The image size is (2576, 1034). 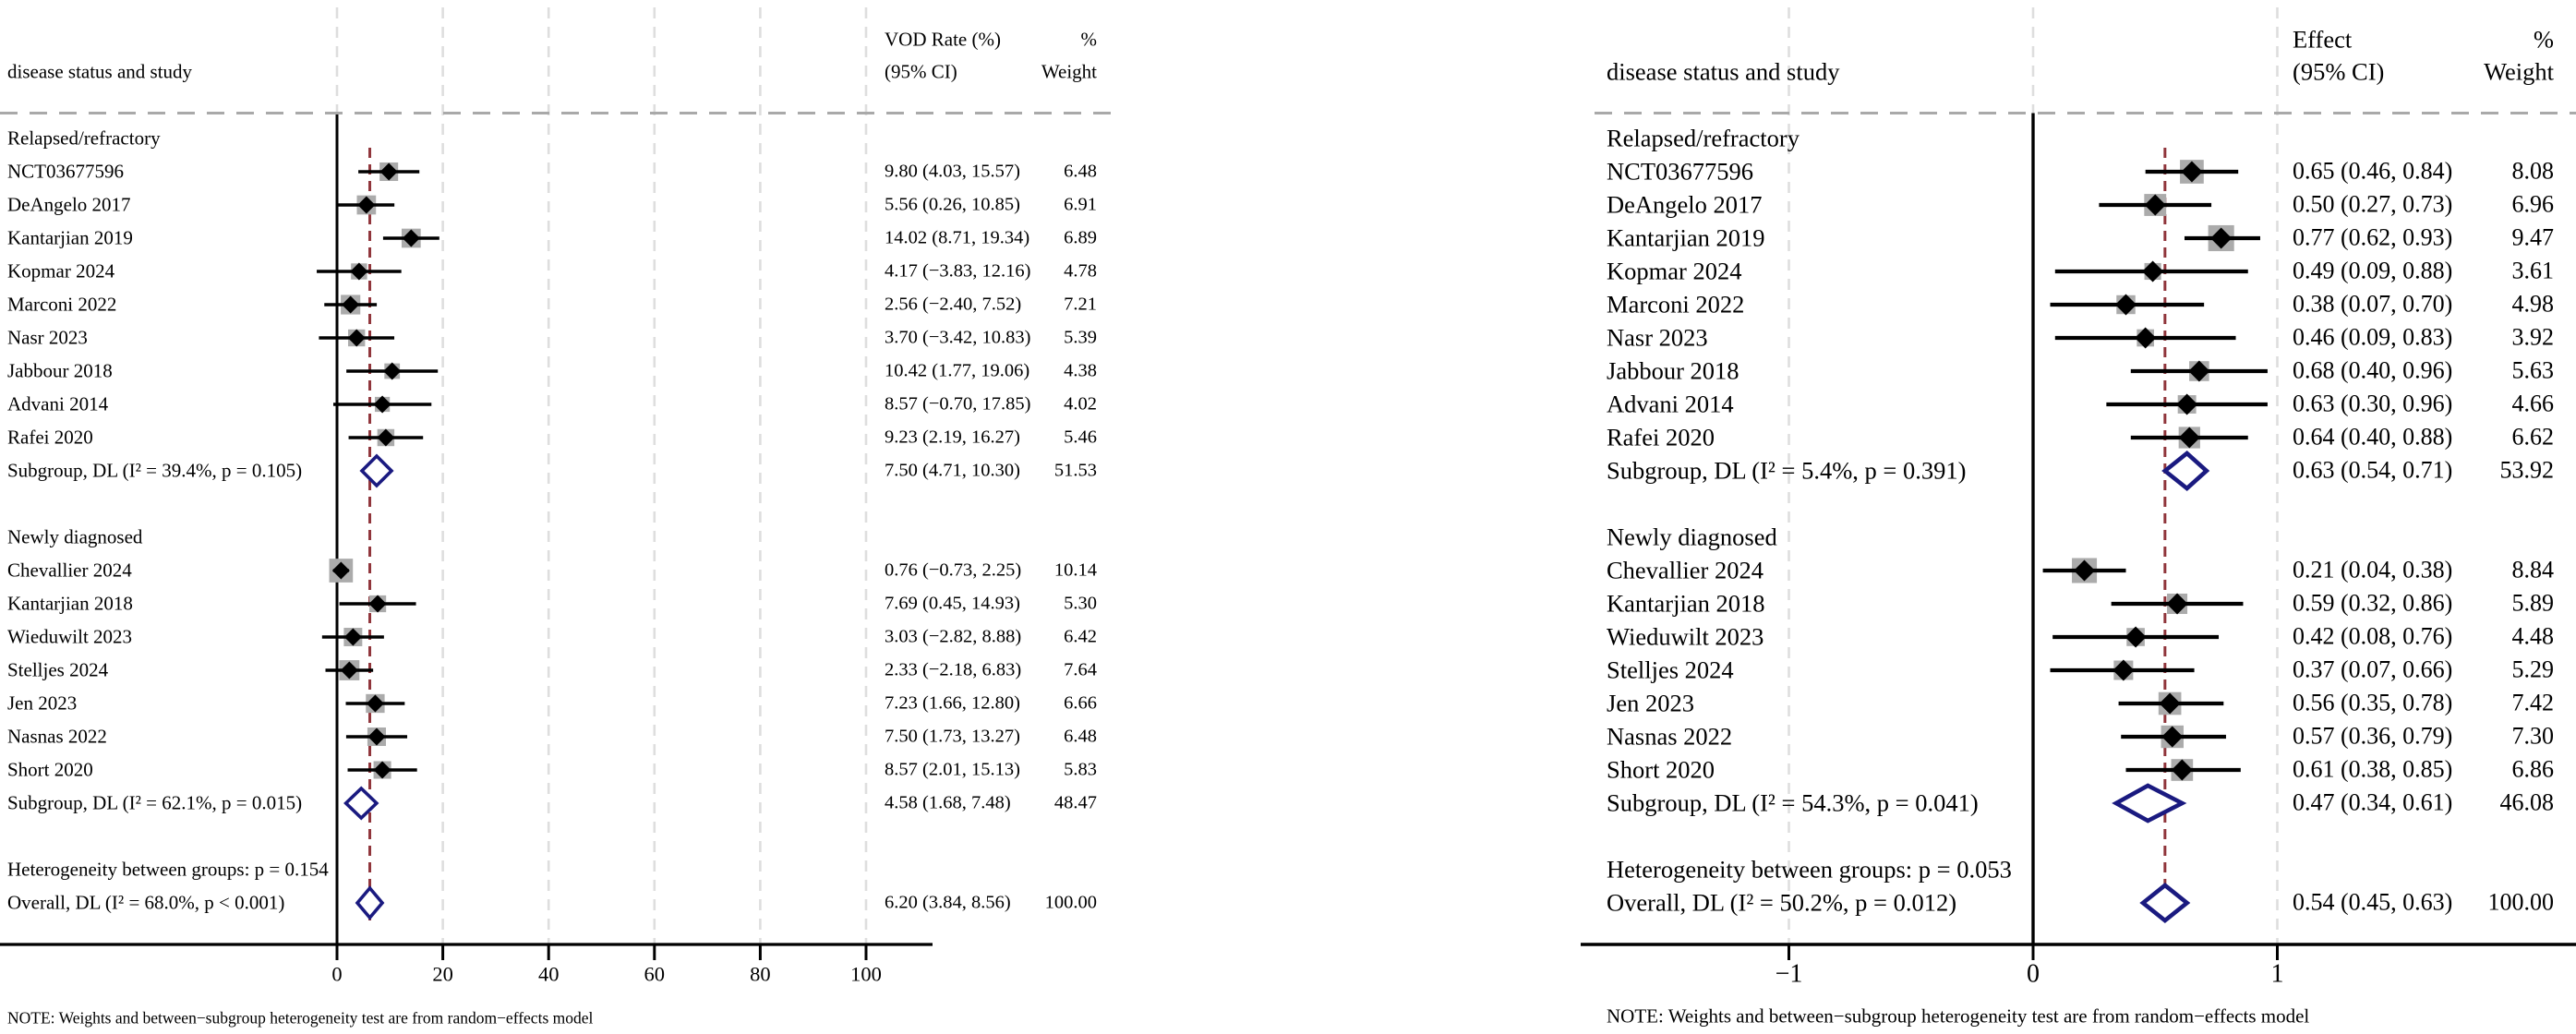 What do you see at coordinates (1075, 470) in the screenshot?
I see `weight-value: 51.53` at bounding box center [1075, 470].